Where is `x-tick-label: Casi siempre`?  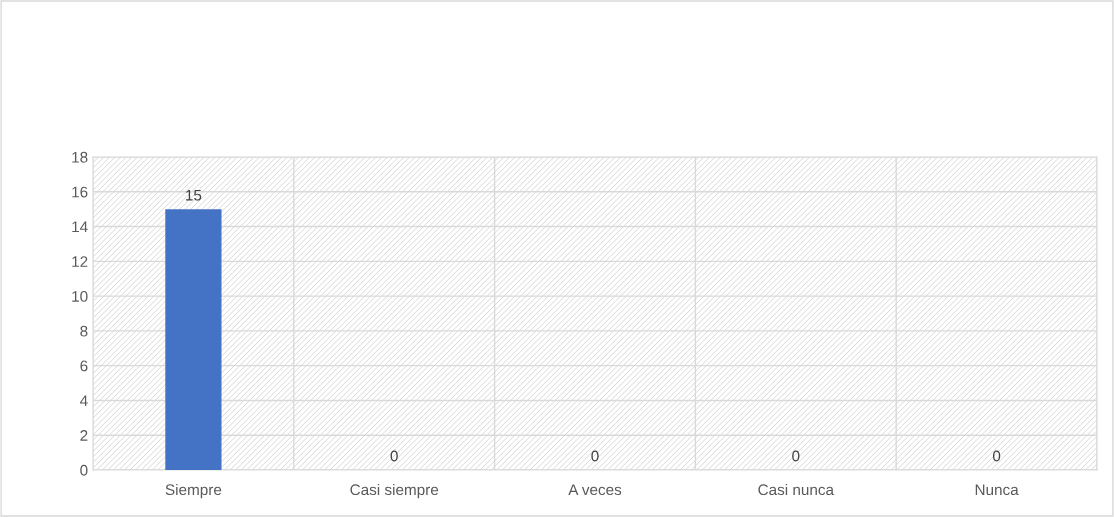
x-tick-label: Casi siempre is located at coordinates (394, 491).